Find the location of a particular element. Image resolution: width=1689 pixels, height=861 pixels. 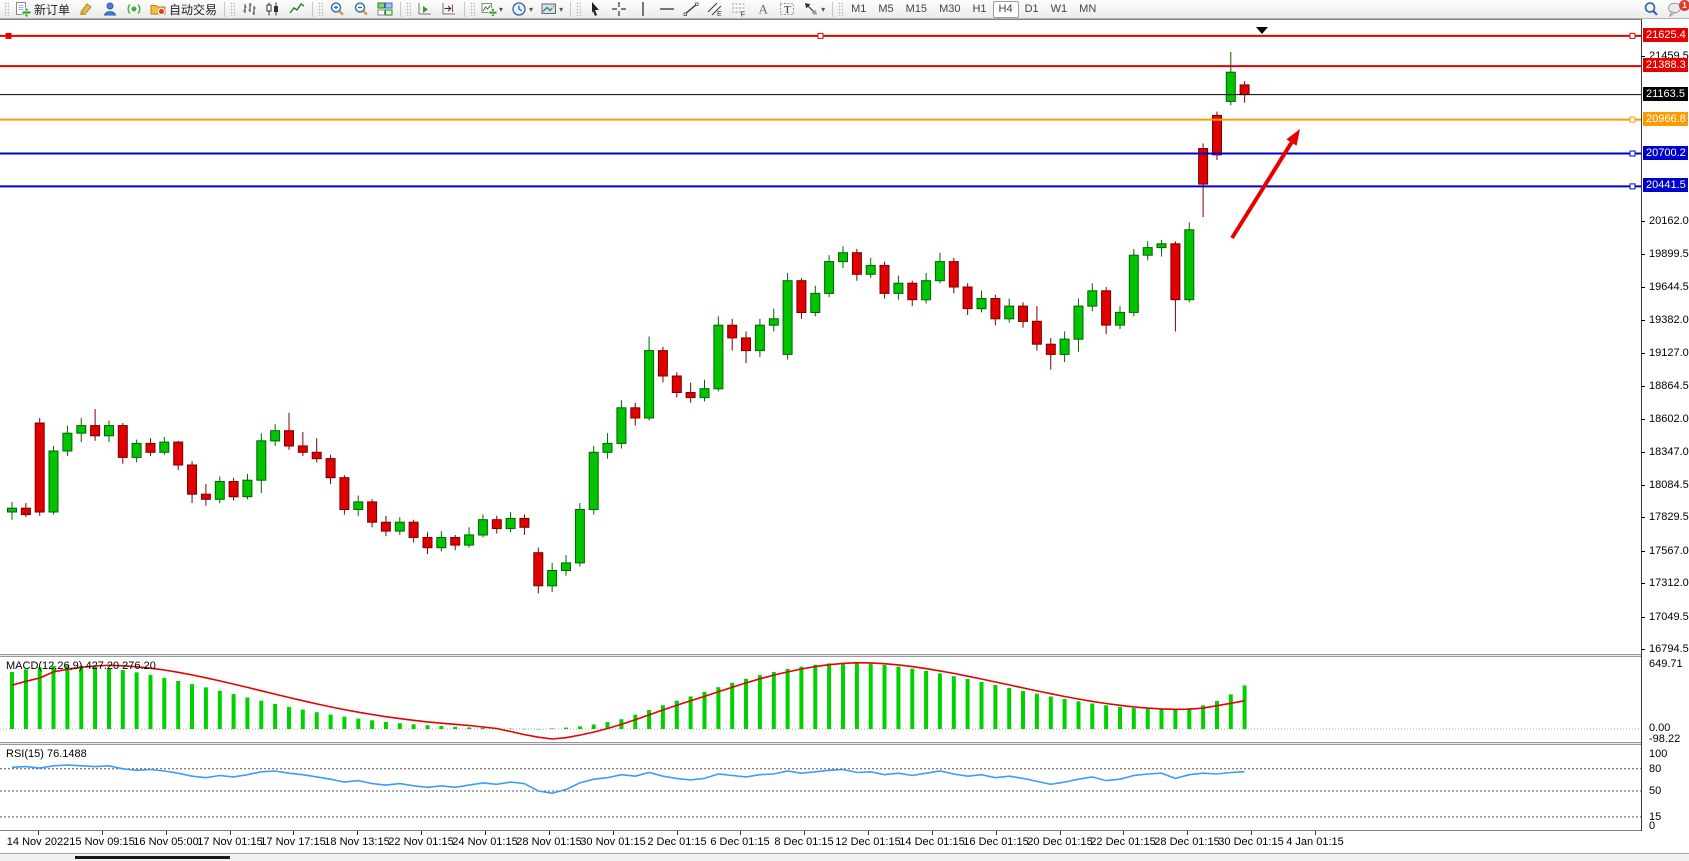

chevron-down-icon: ▾ is located at coordinates (501, 9).